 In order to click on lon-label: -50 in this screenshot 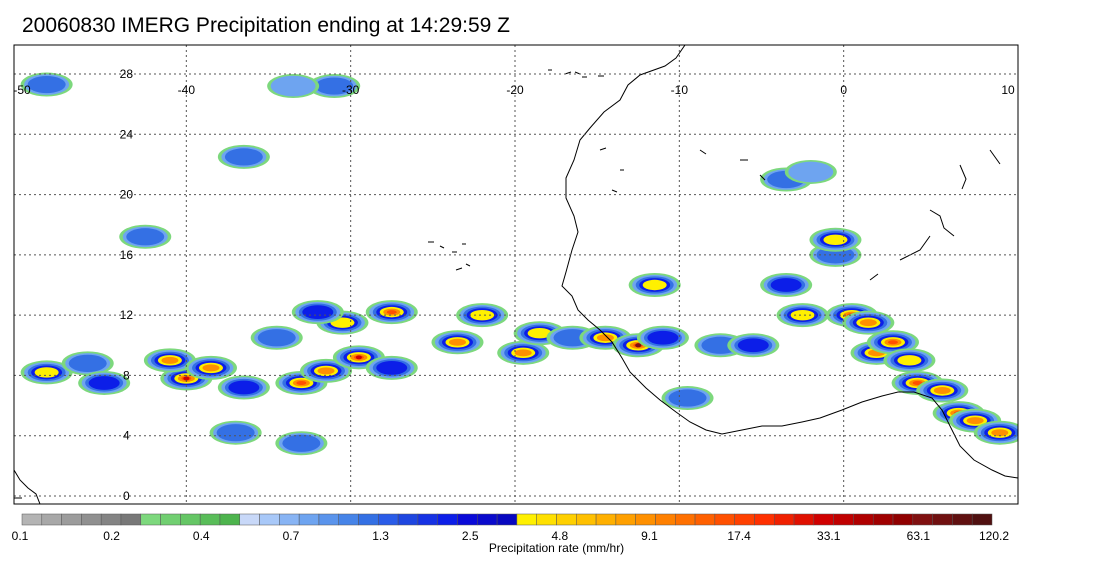, I will do `click(22, 90)`.